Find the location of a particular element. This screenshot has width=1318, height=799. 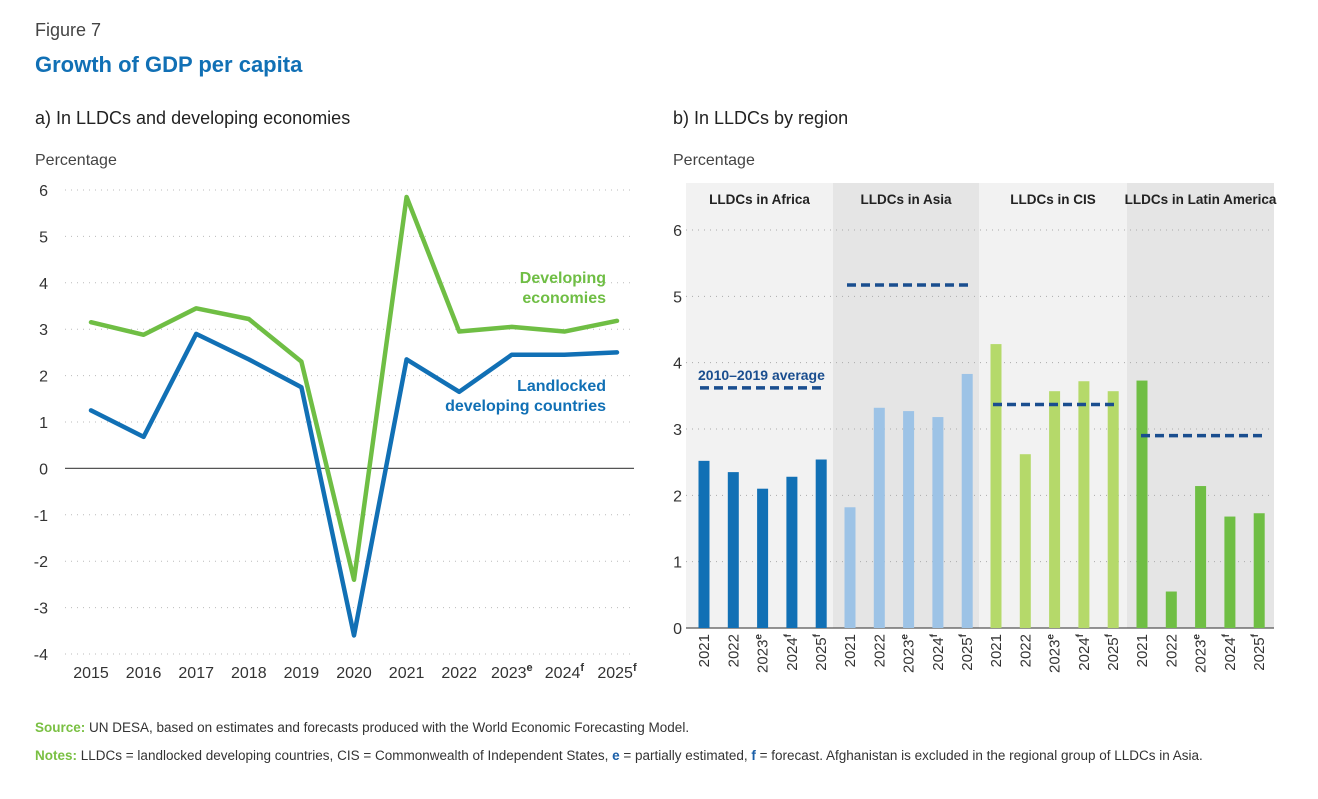

figure-label: Figure 7 is located at coordinates (68, 30).